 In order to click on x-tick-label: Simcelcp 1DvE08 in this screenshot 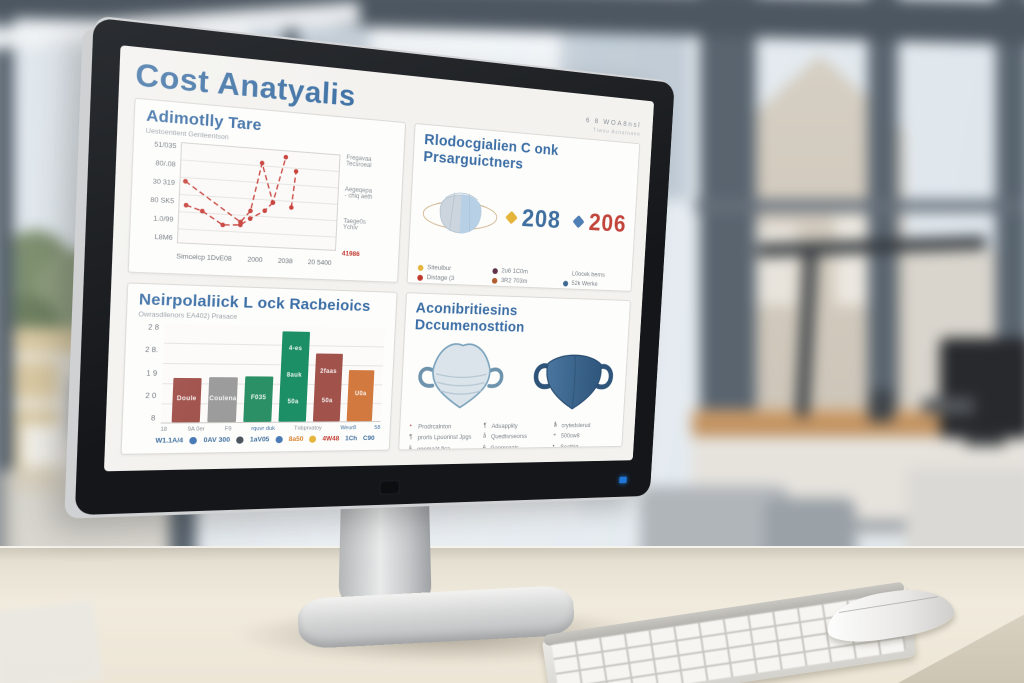, I will do `click(204, 258)`.